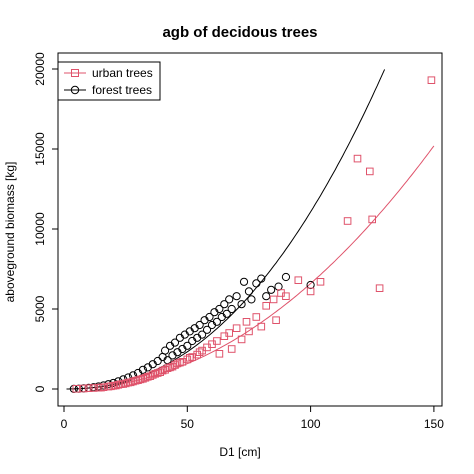  I want to click on x-ticks: 0 50 100 150, so click(252, 418).